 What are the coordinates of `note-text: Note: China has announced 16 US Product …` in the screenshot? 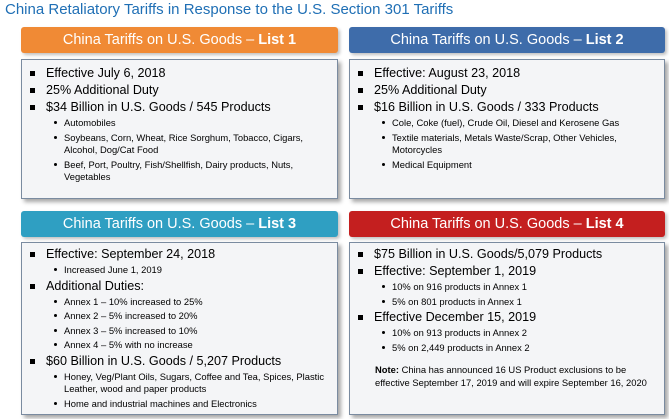 It's located at (507, 376).